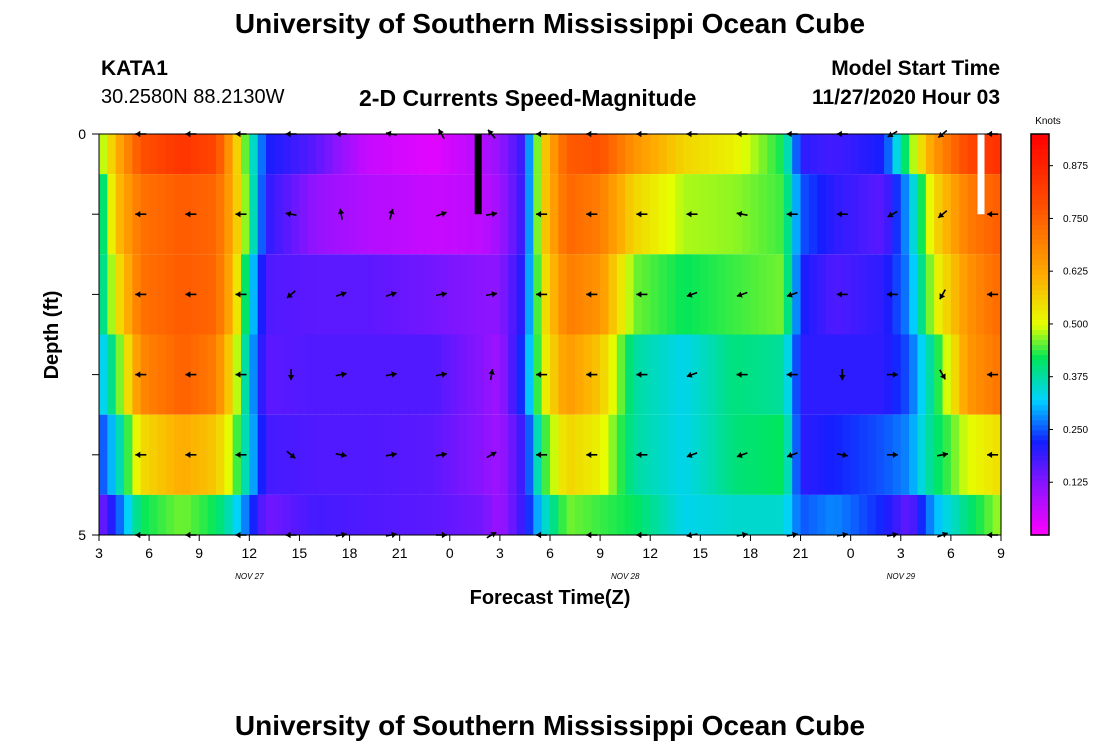 The image size is (1100, 750). Describe the element at coordinates (199, 553) in the screenshot. I see `x-tick-label: 9` at that location.